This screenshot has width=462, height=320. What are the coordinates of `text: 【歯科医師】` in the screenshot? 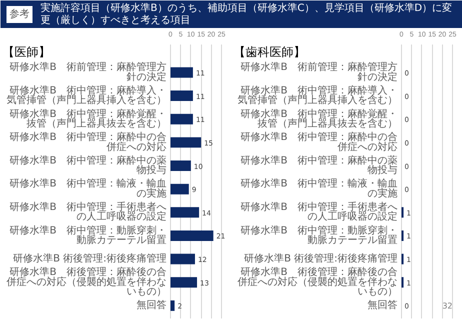 It's located at (270, 51).